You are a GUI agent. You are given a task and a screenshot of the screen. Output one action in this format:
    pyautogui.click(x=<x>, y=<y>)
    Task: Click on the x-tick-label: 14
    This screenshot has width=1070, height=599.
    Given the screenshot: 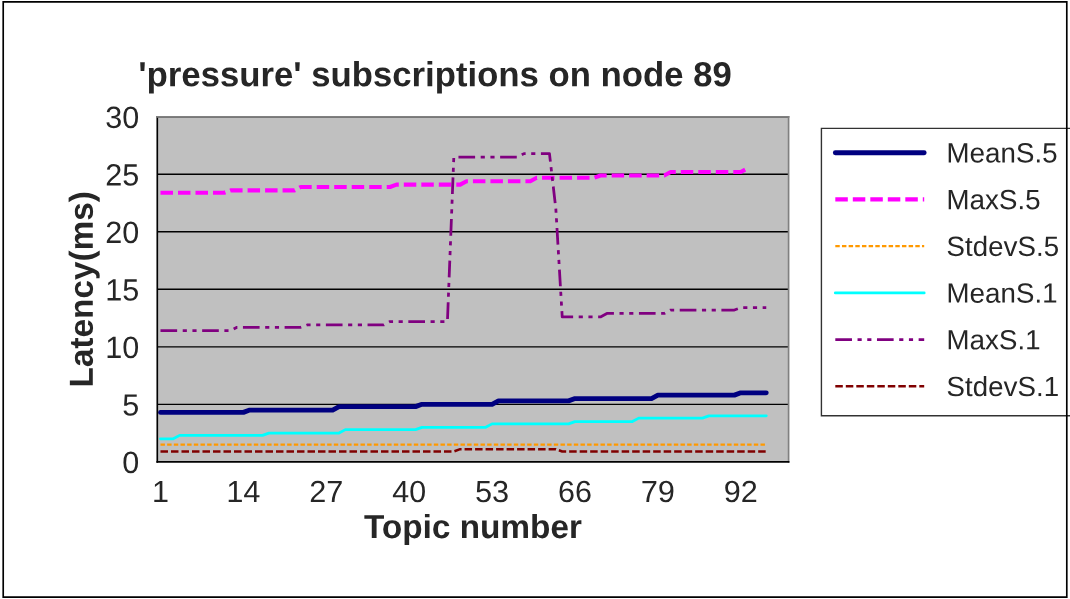 What is the action you would take?
    pyautogui.click(x=244, y=492)
    